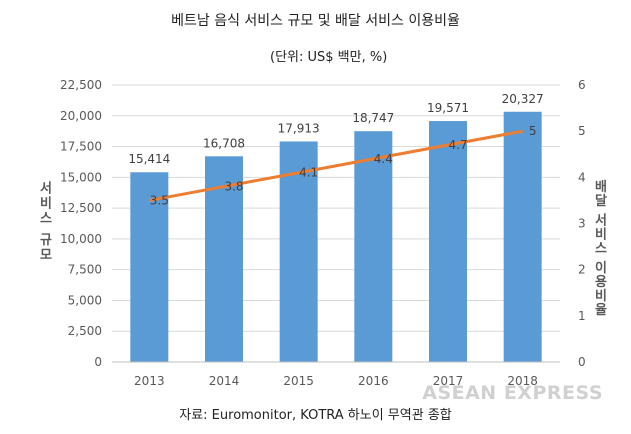 This screenshot has height=434, width=631. Describe the element at coordinates (315, 21) in the screenshot. I see `chart-title: 베트남 음식 서비스 규모 및 배달 서비스 이용비율` at that location.